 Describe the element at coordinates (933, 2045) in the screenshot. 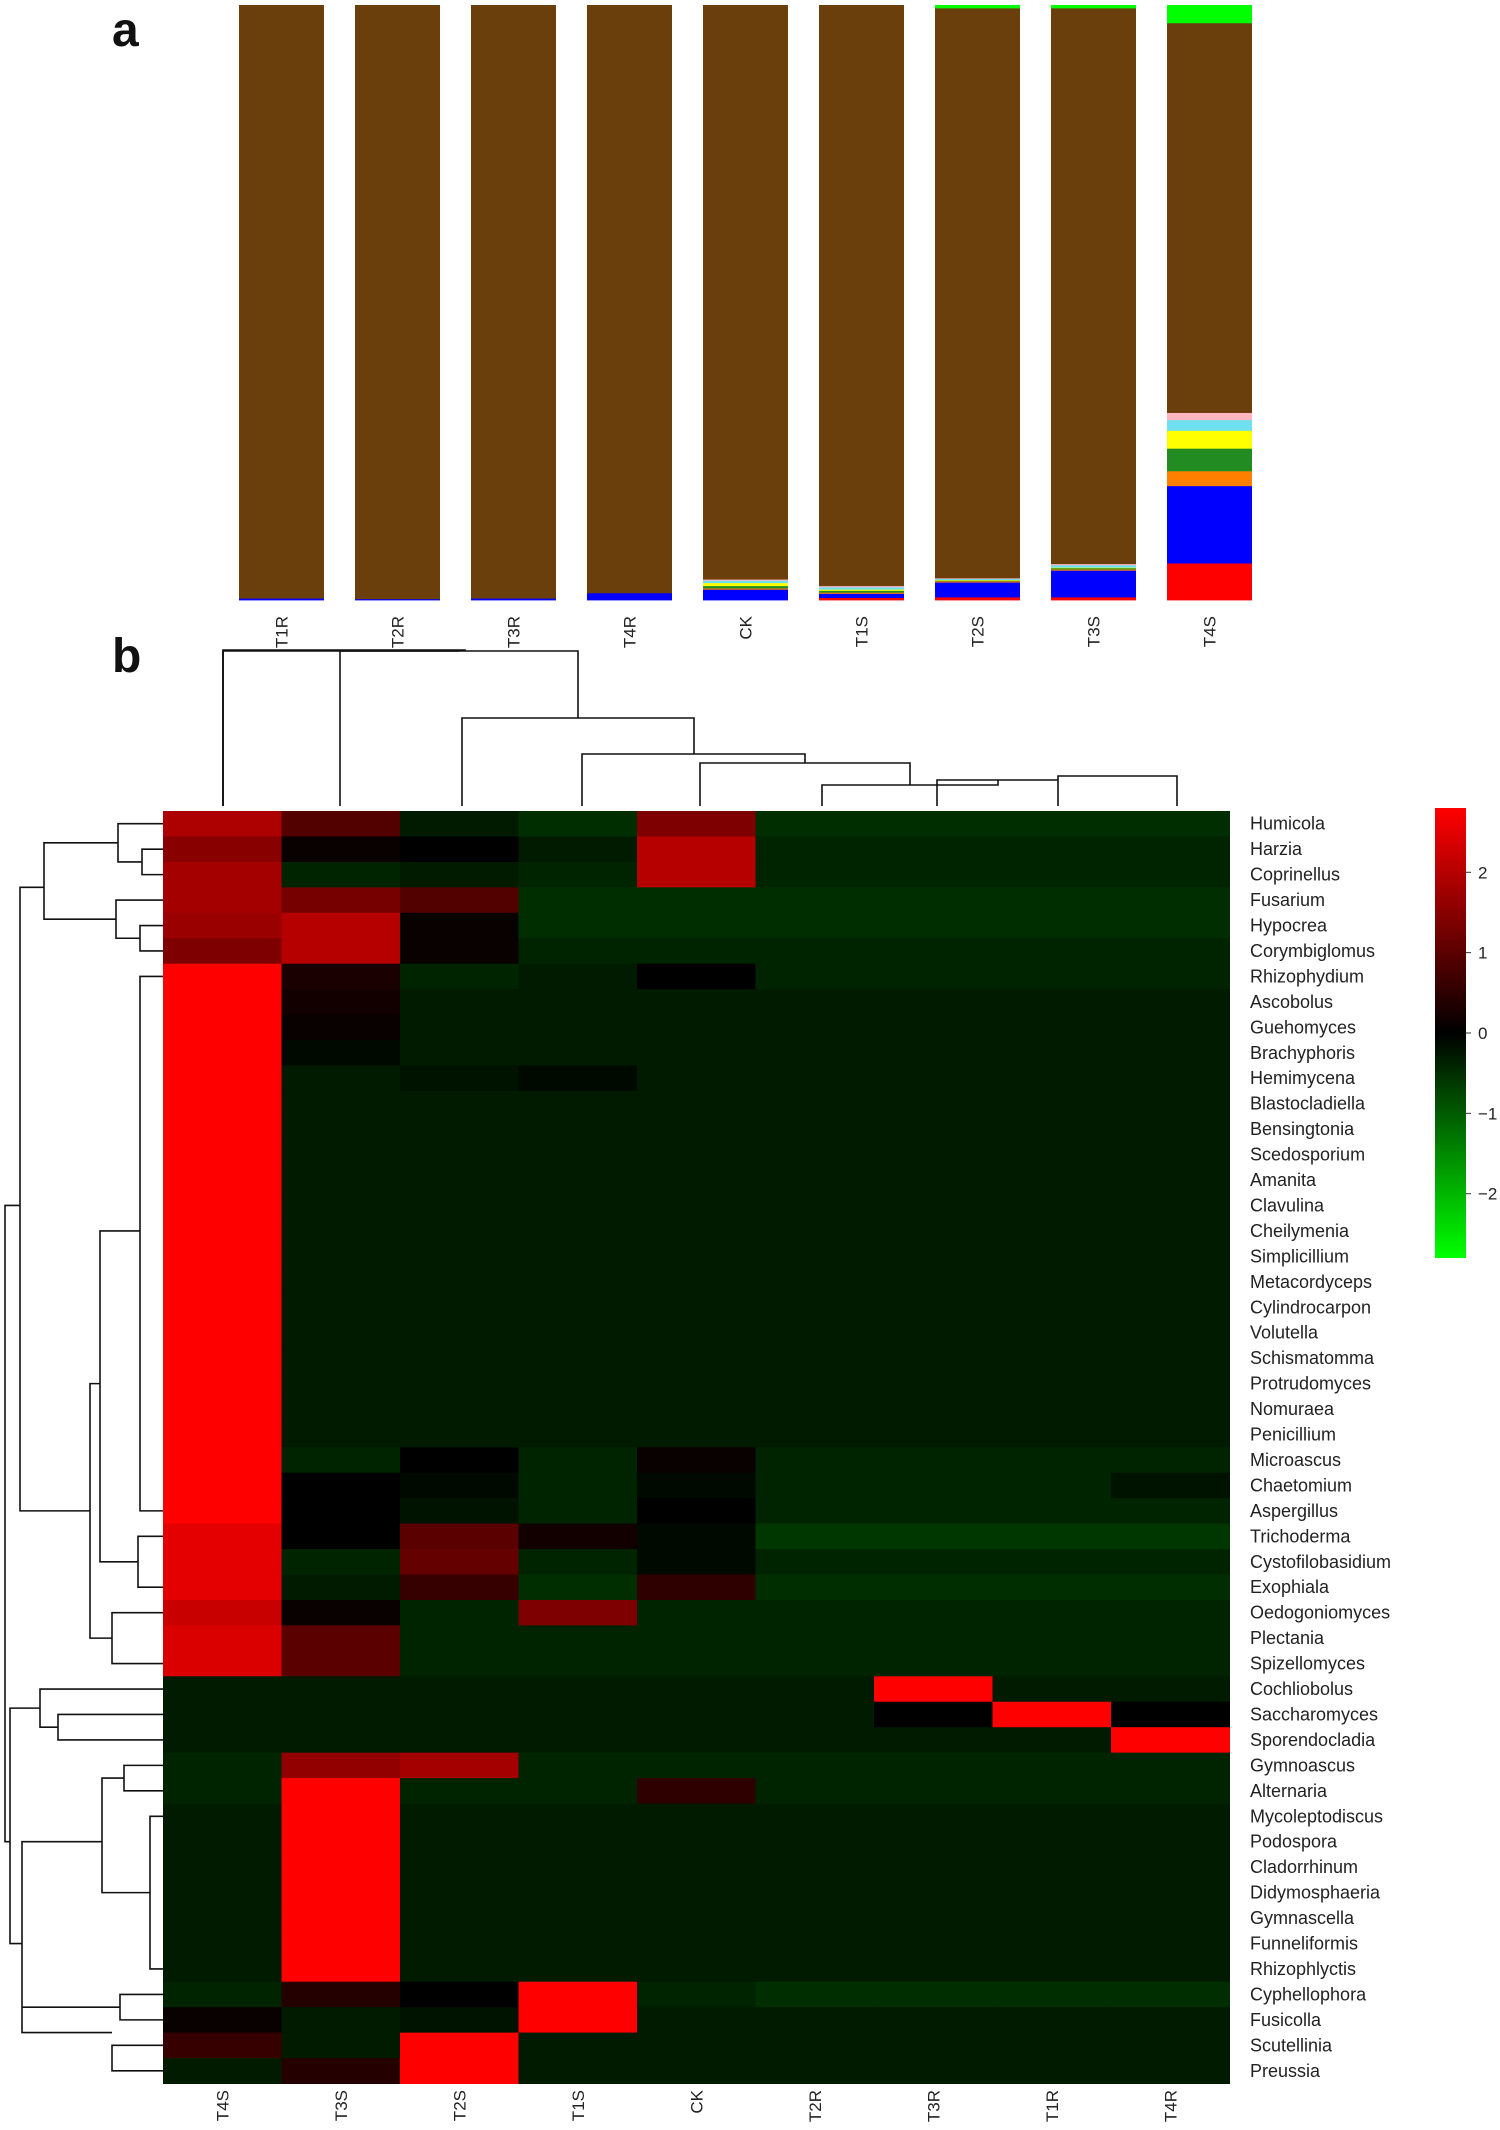

I see `heatmap-cell-Scutellinia-T3R` at that location.